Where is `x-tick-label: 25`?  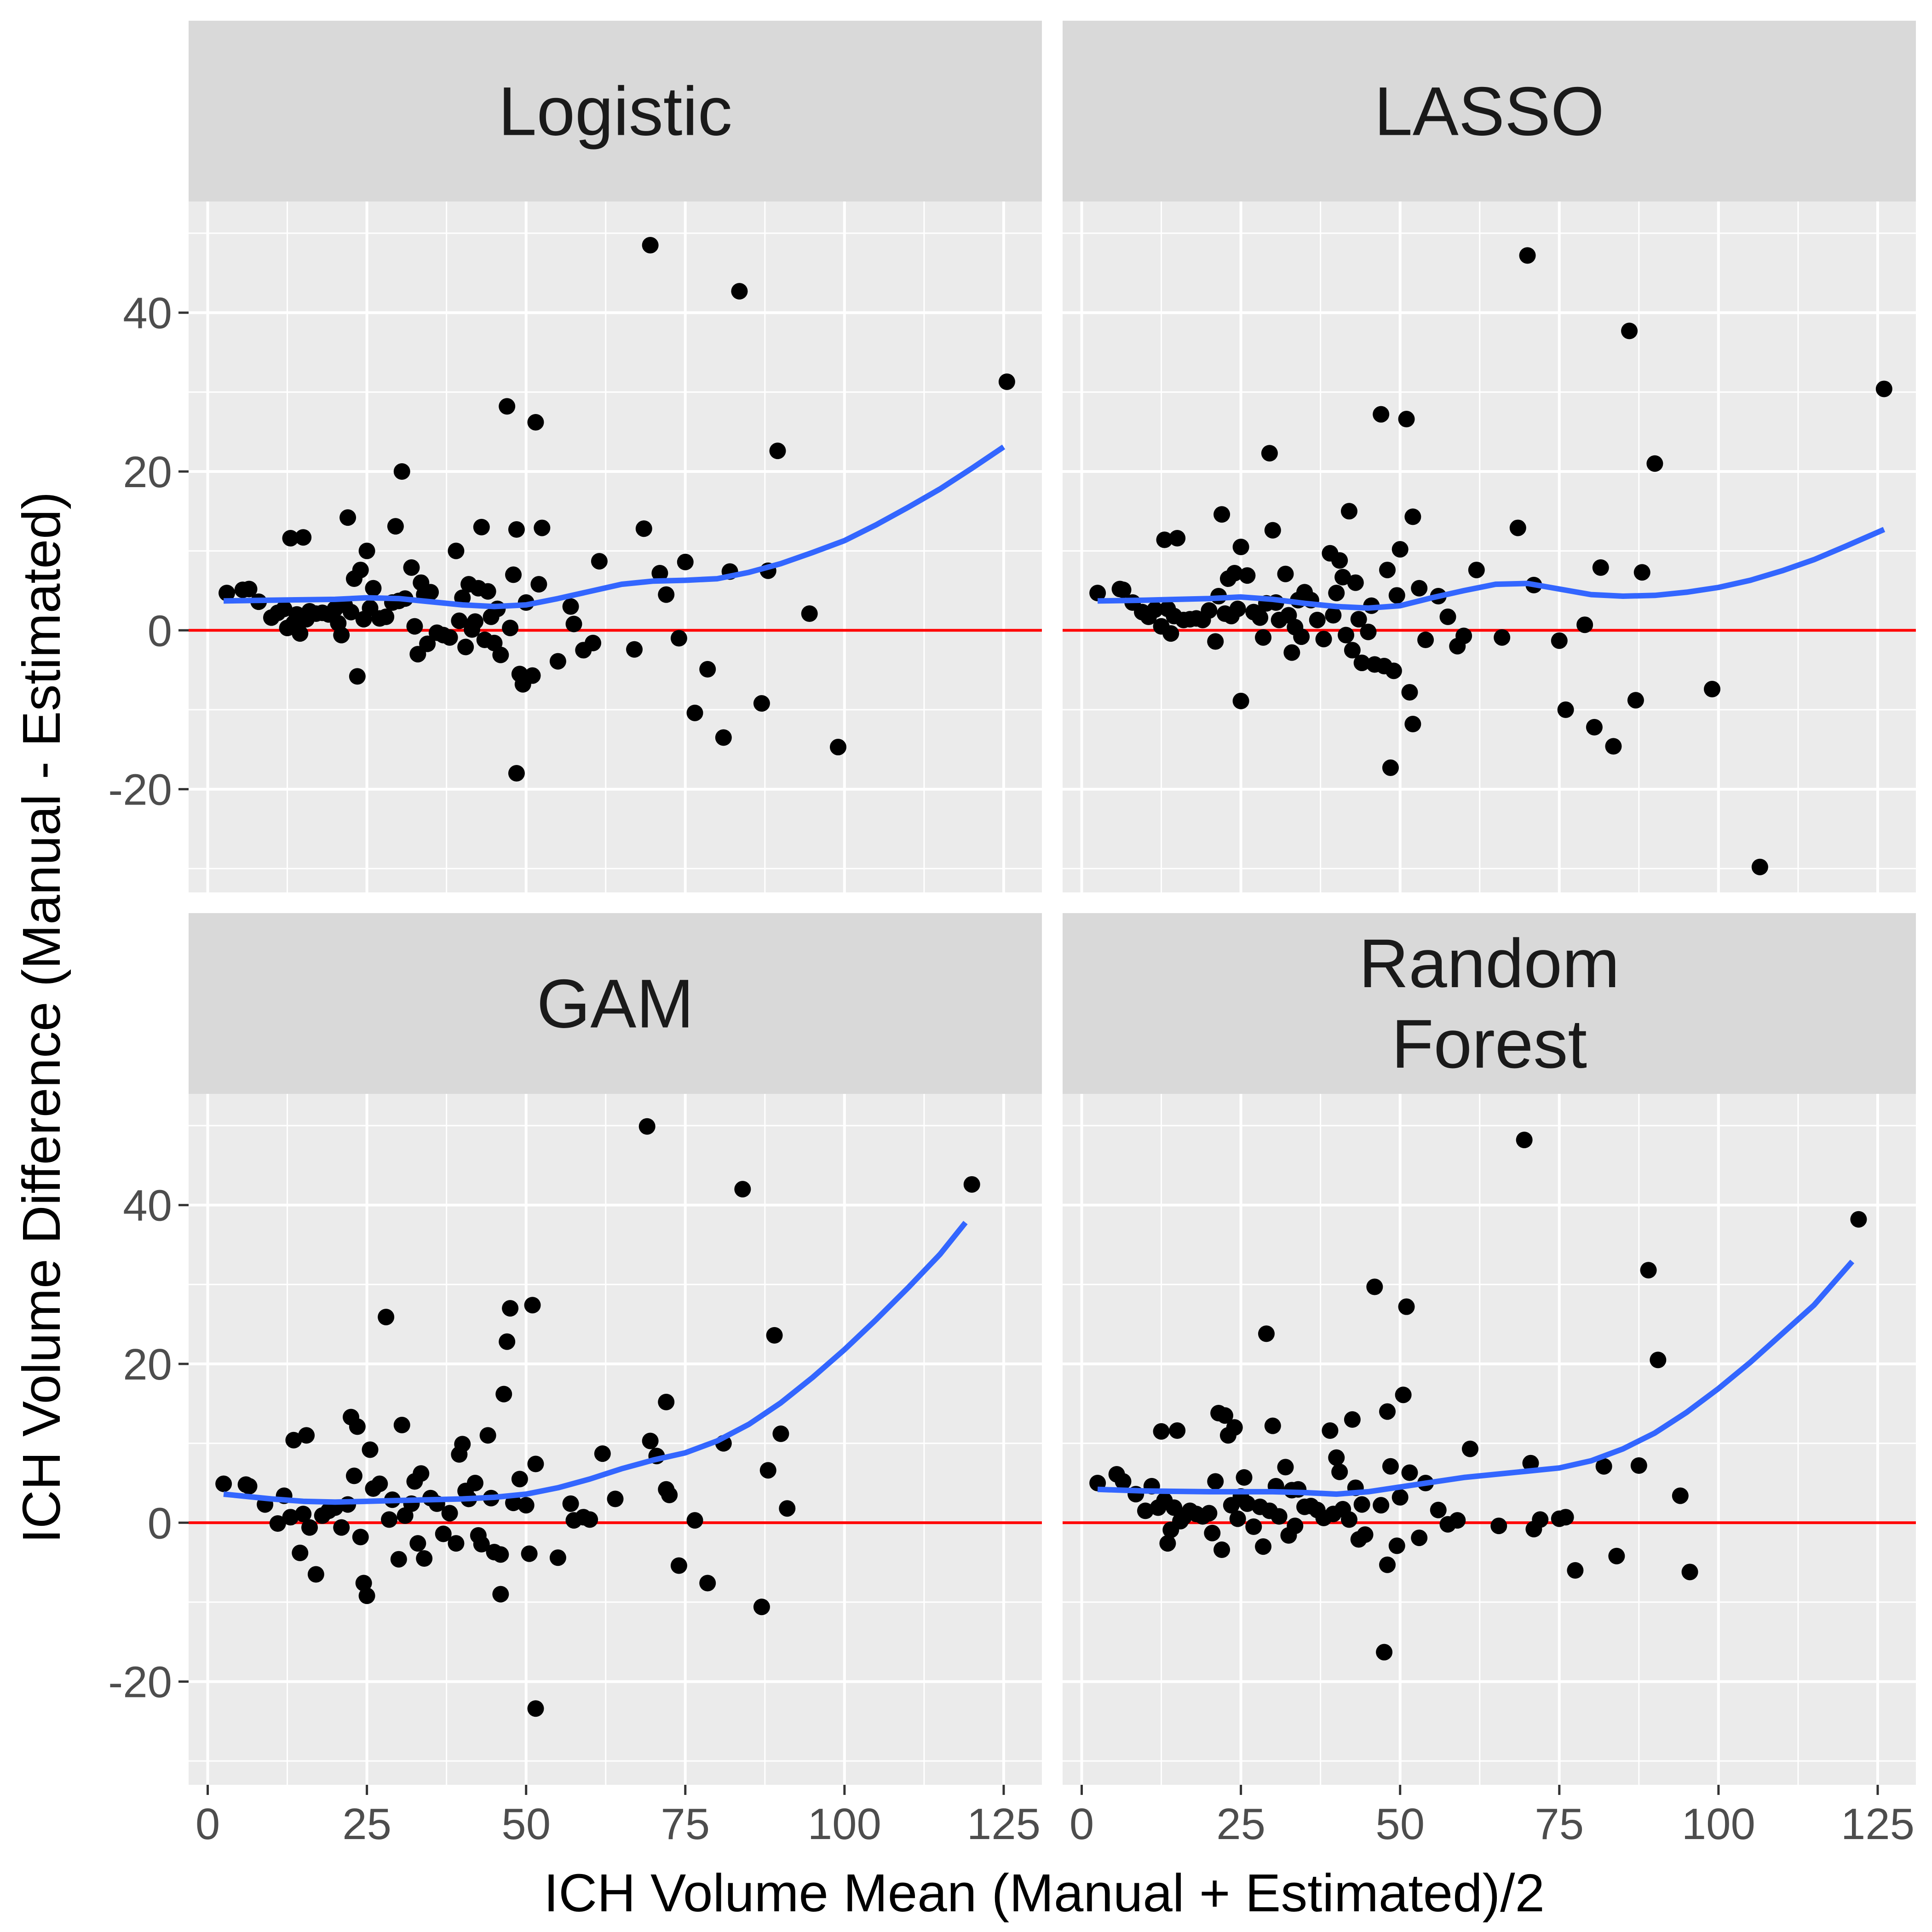
x-tick-label: 25 is located at coordinates (1240, 1824).